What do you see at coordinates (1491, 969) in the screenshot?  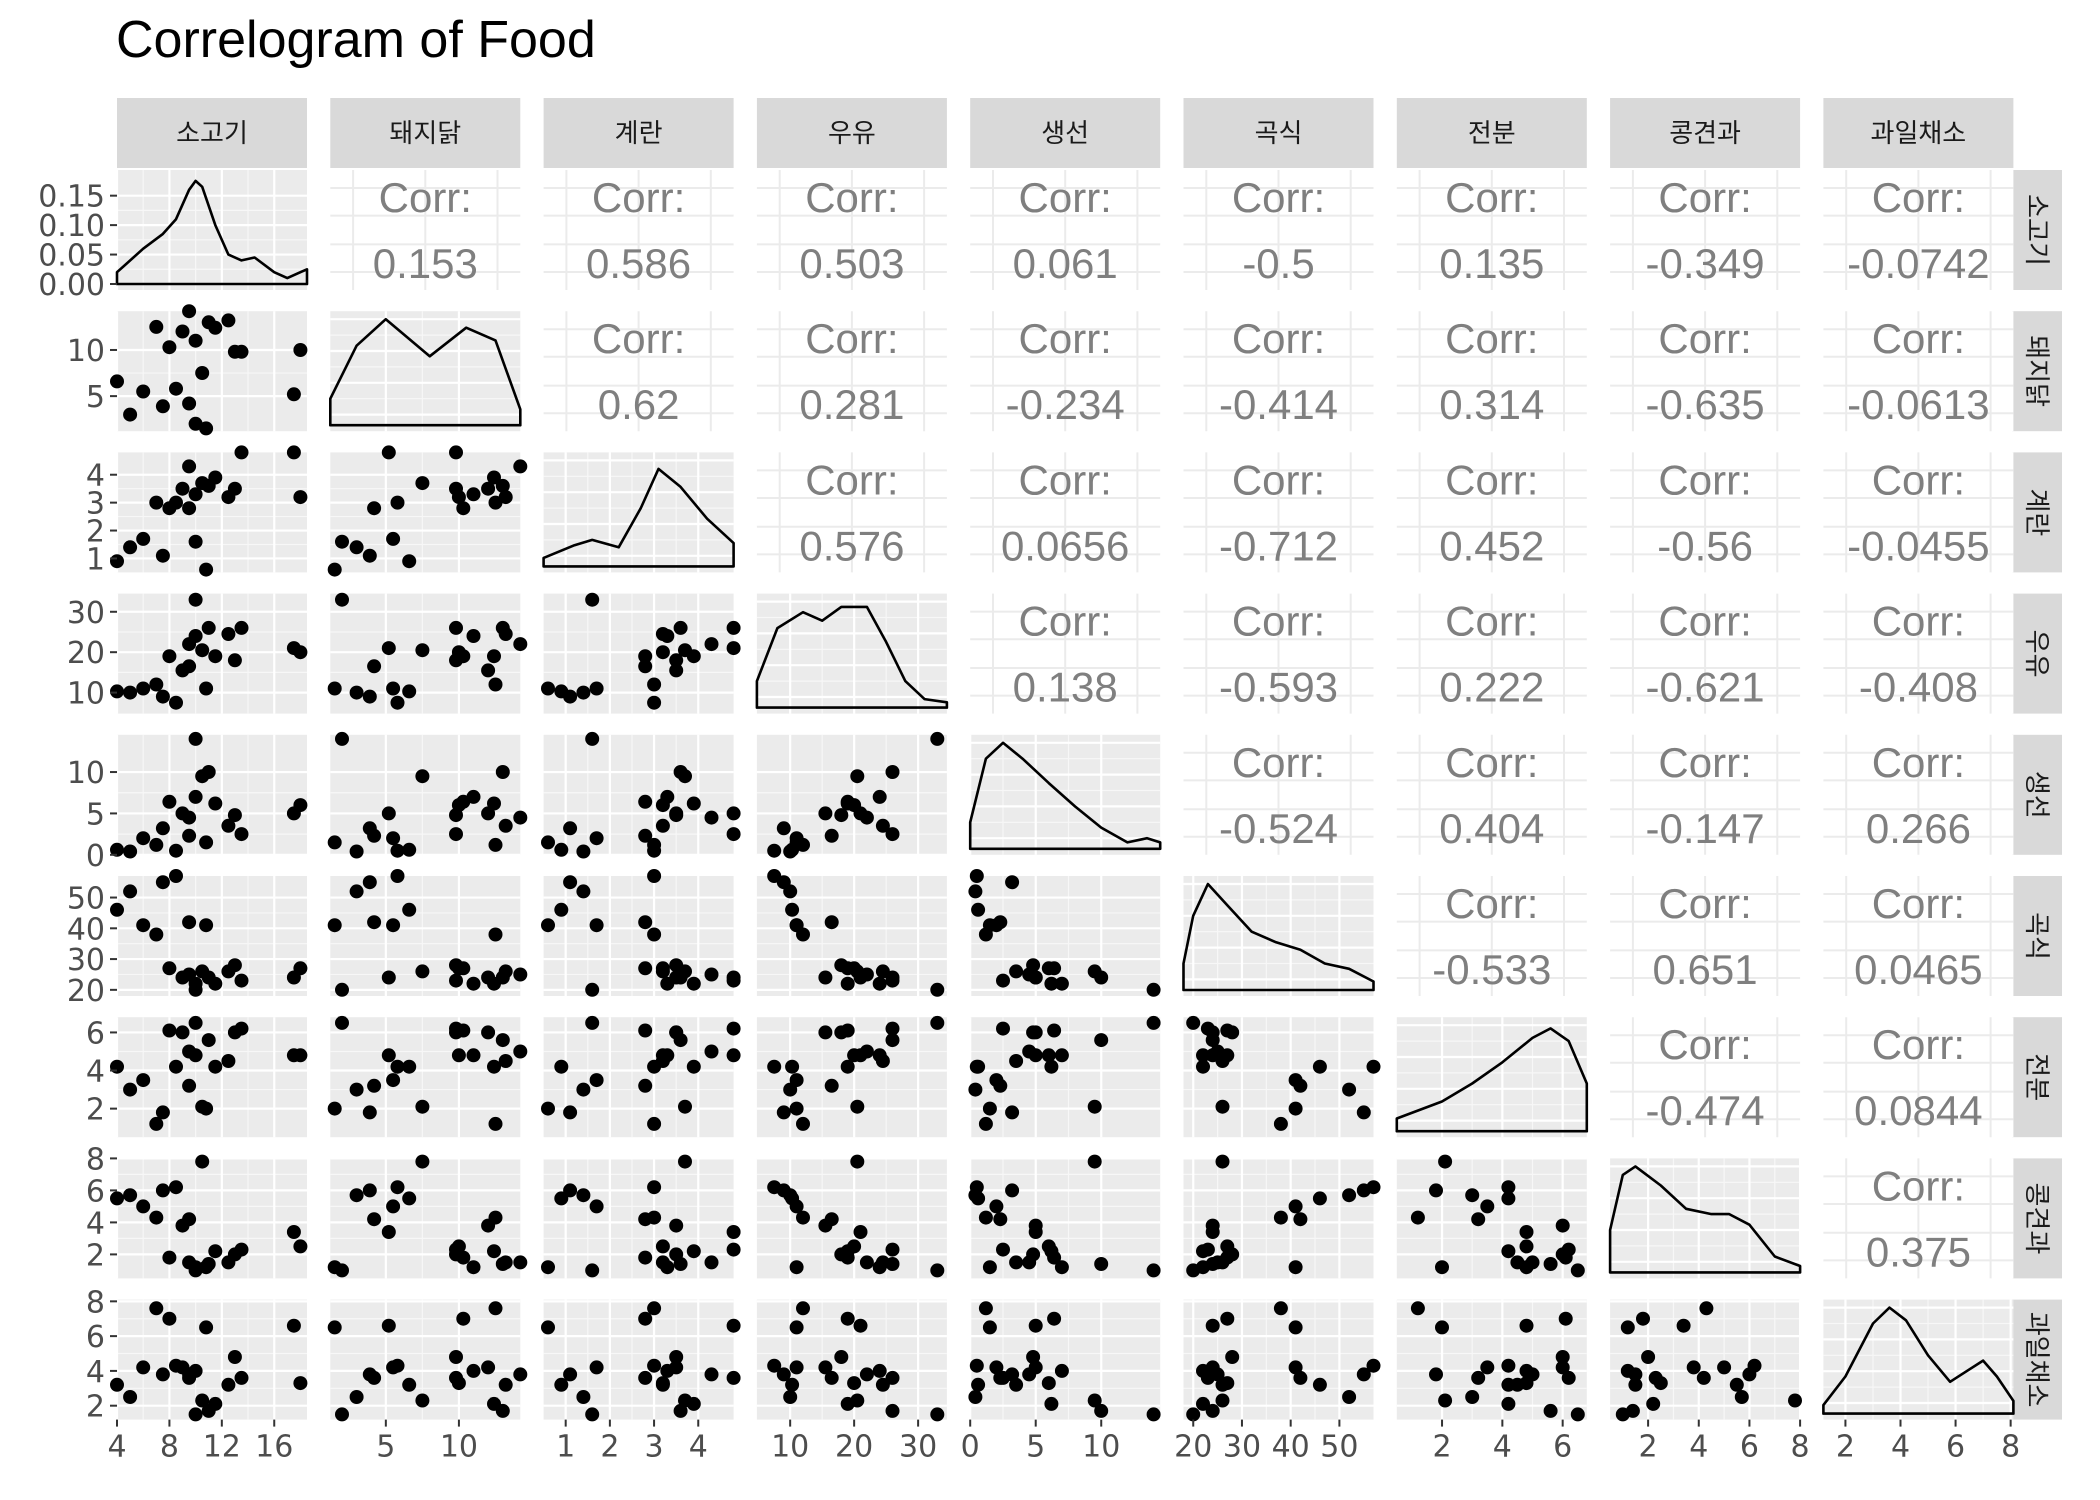 I see `corr-value: -0.533` at bounding box center [1491, 969].